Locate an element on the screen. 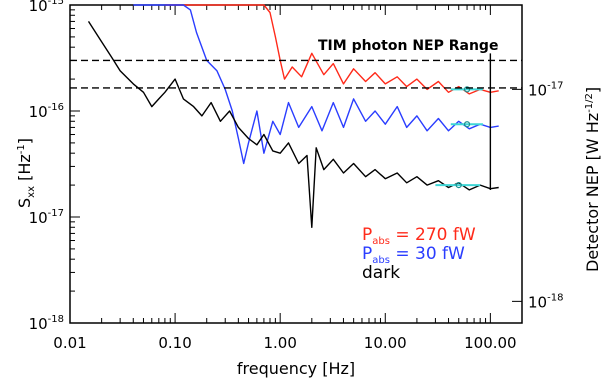 The image size is (609, 382). x-axis-title: frequency [Hz] is located at coordinates (296, 368).